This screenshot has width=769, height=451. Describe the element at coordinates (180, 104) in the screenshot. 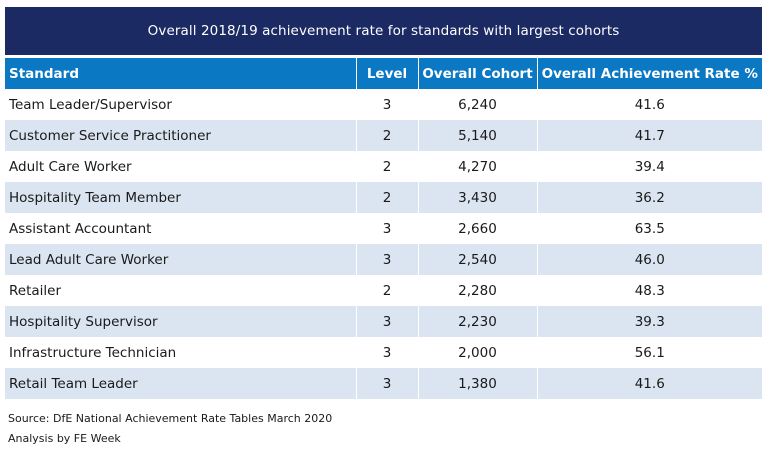

I see `cell-standard: Team Leader/Supervisor` at that location.